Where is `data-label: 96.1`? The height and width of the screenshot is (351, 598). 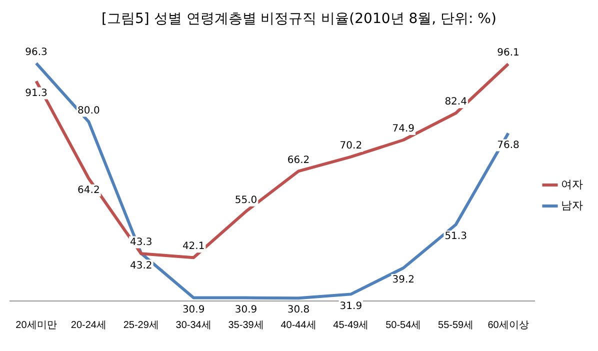 data-label: 96.1 is located at coordinates (508, 53).